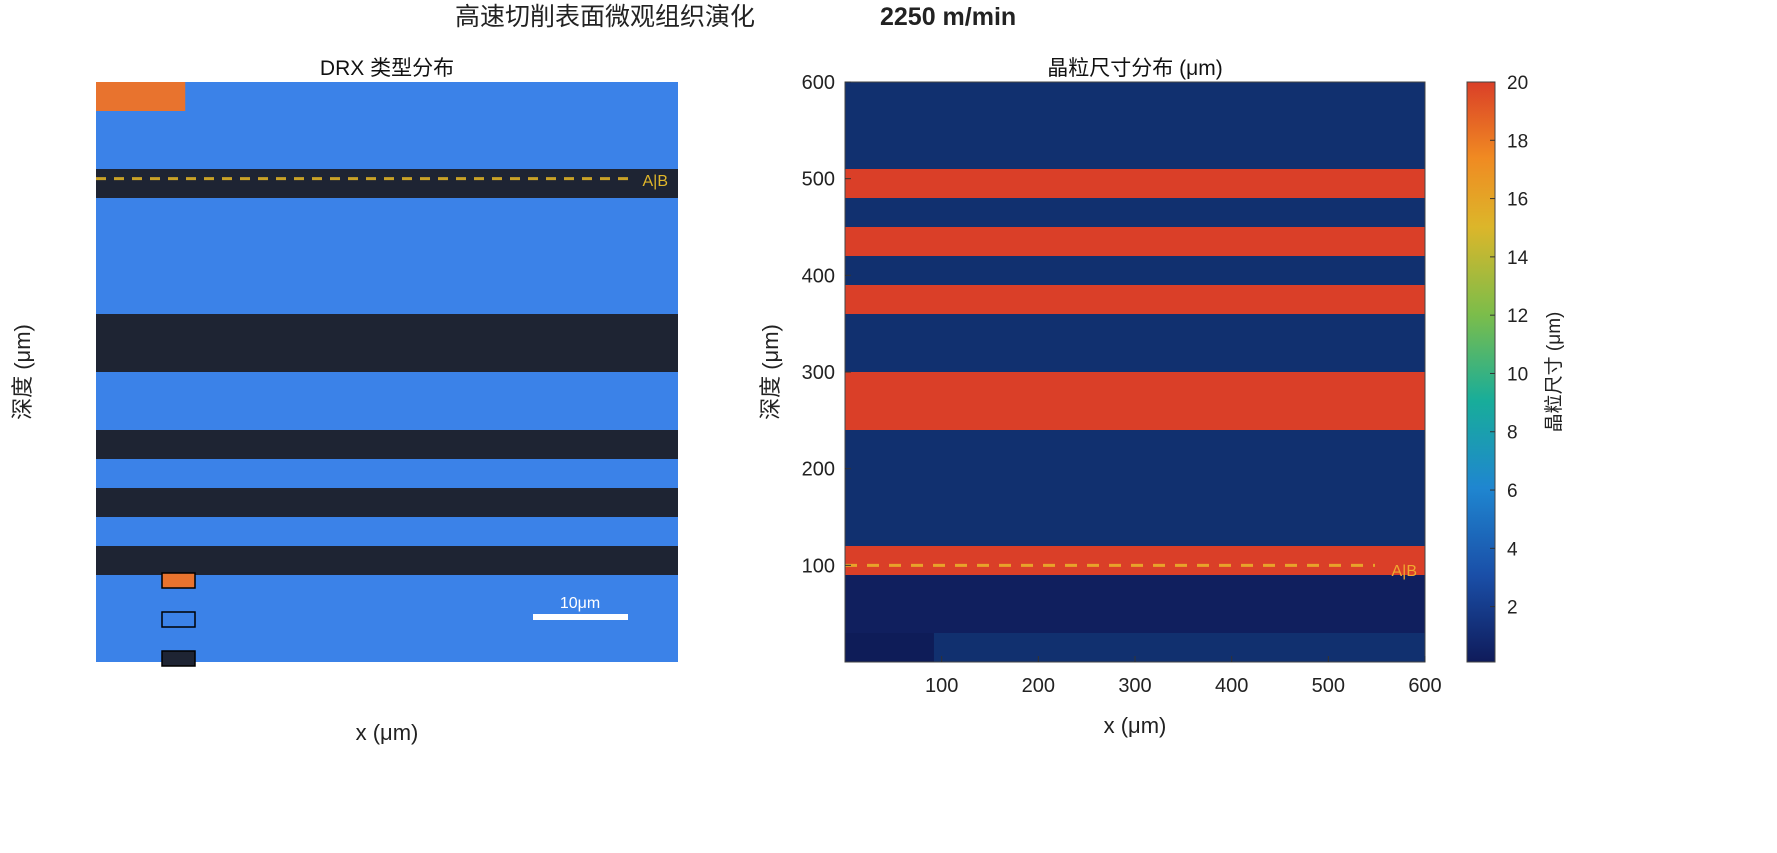  What do you see at coordinates (818, 276) in the screenshot?
I see `y-tick-label: 400` at bounding box center [818, 276].